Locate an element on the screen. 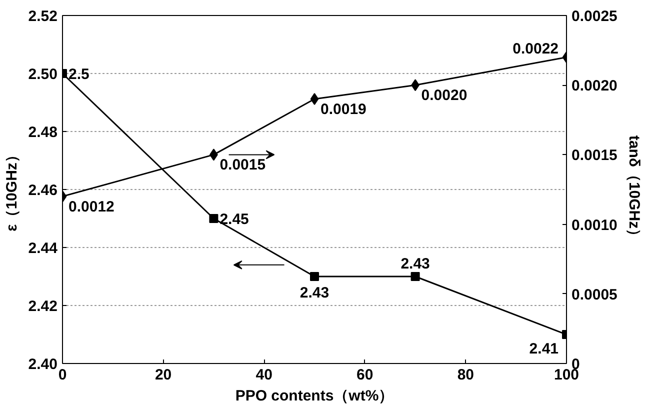 This screenshot has width=645, height=407. data-label: 2.45 is located at coordinates (234, 219).